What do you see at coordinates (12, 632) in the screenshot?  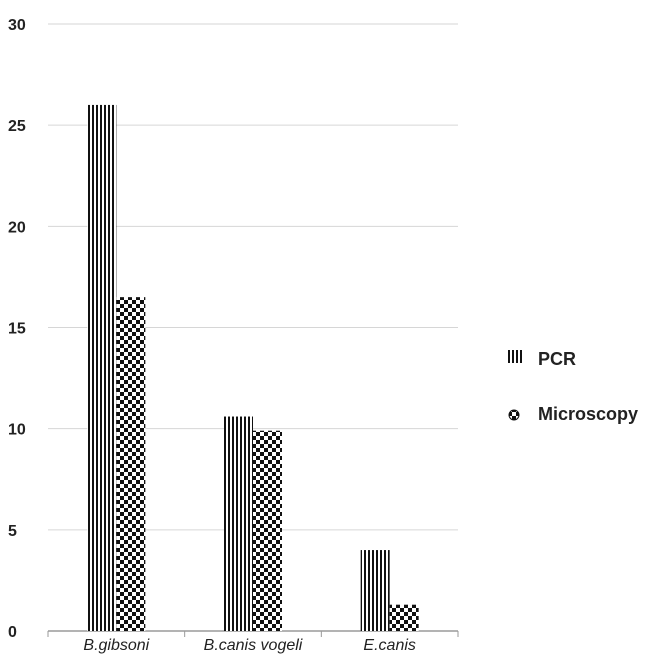 I see `y-tick-label: 0` at bounding box center [12, 632].